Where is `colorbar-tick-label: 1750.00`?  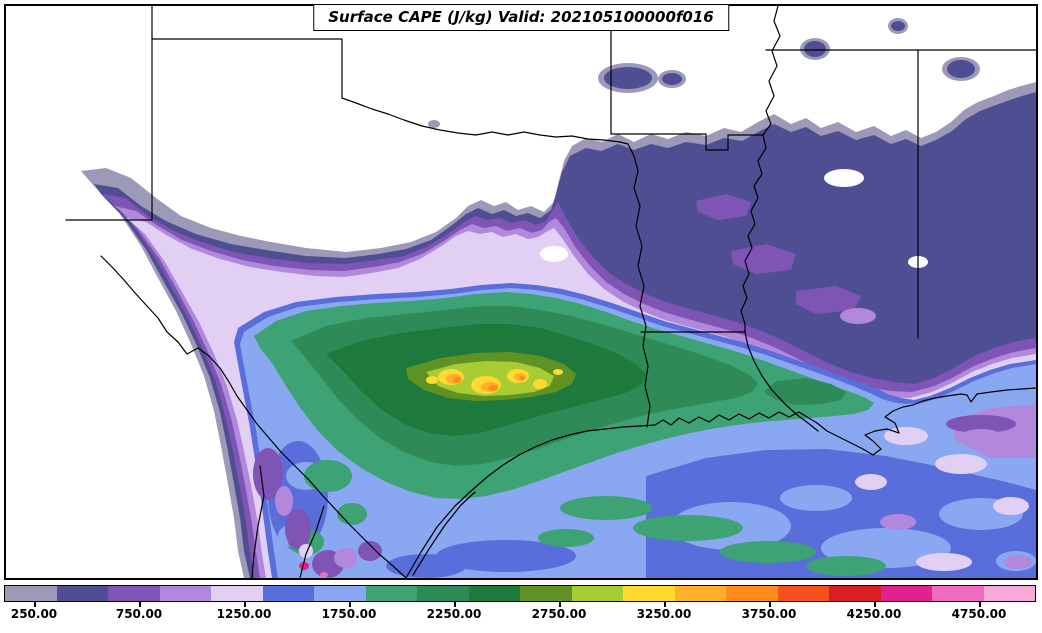 colorbar-tick-label: 1750.00 is located at coordinates (349, 614).